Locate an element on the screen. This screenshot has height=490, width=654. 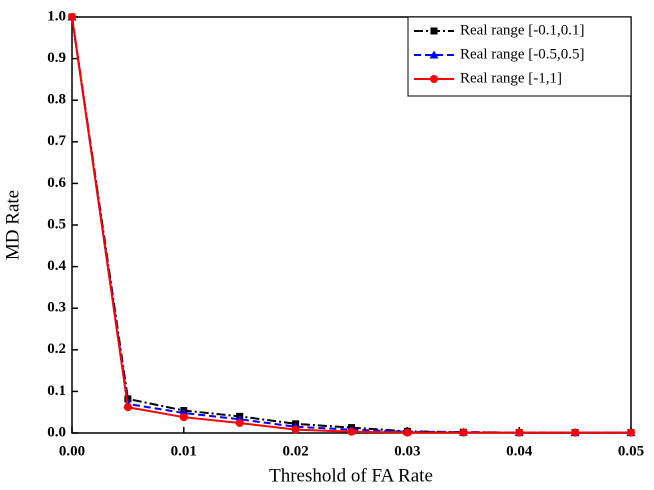
legend-label: Real range [-0.1,0.1] is located at coordinates (522, 30).